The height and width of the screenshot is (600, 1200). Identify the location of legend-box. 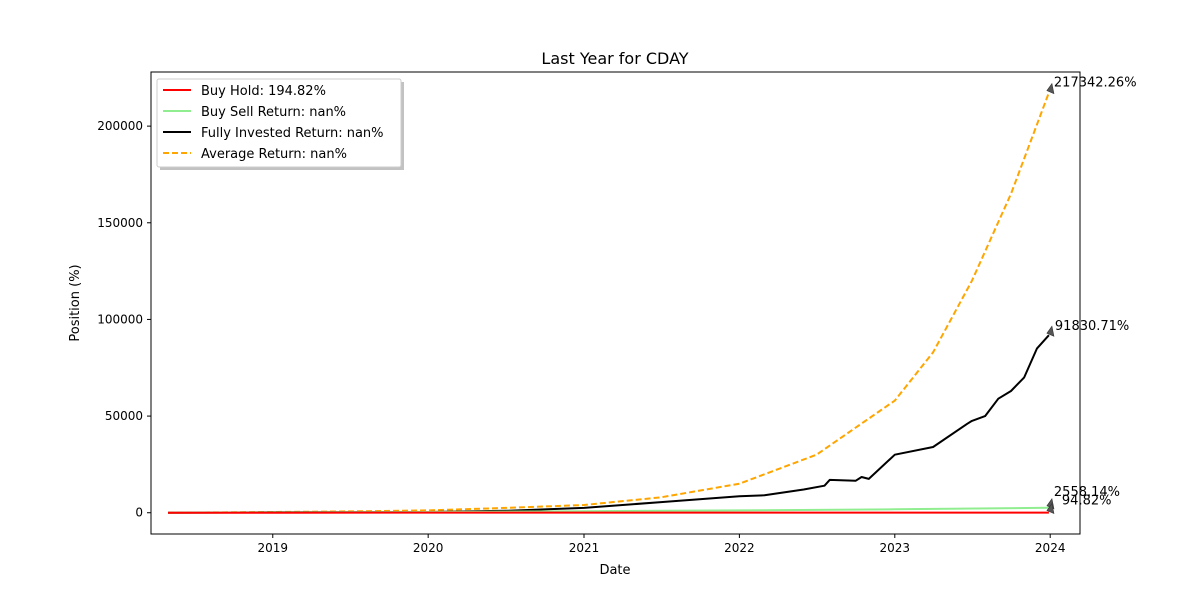
(279, 123).